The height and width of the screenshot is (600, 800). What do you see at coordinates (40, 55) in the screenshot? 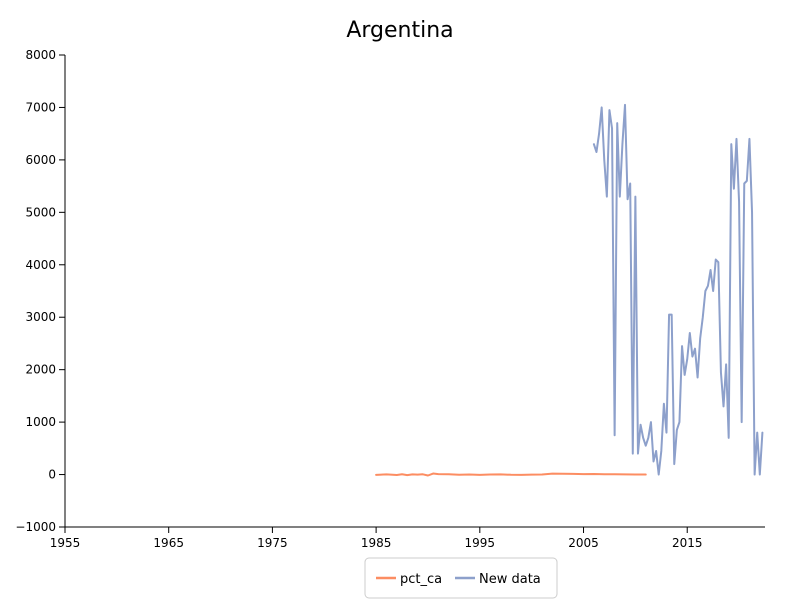
I see `y-tick-label: 8000` at bounding box center [40, 55].